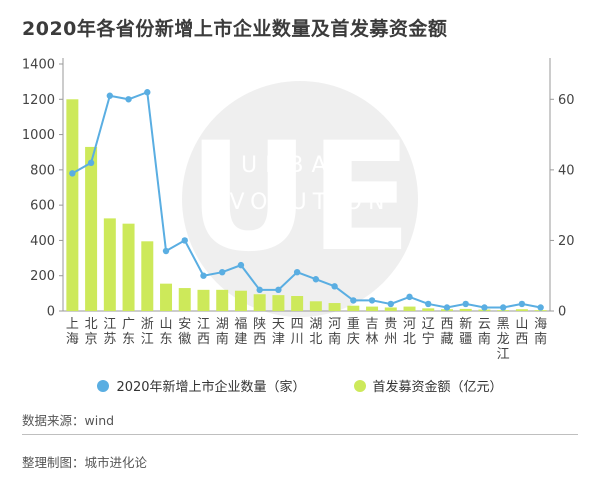 This screenshot has height=491, width=600. I want to click on point-北京, so click(91, 162).